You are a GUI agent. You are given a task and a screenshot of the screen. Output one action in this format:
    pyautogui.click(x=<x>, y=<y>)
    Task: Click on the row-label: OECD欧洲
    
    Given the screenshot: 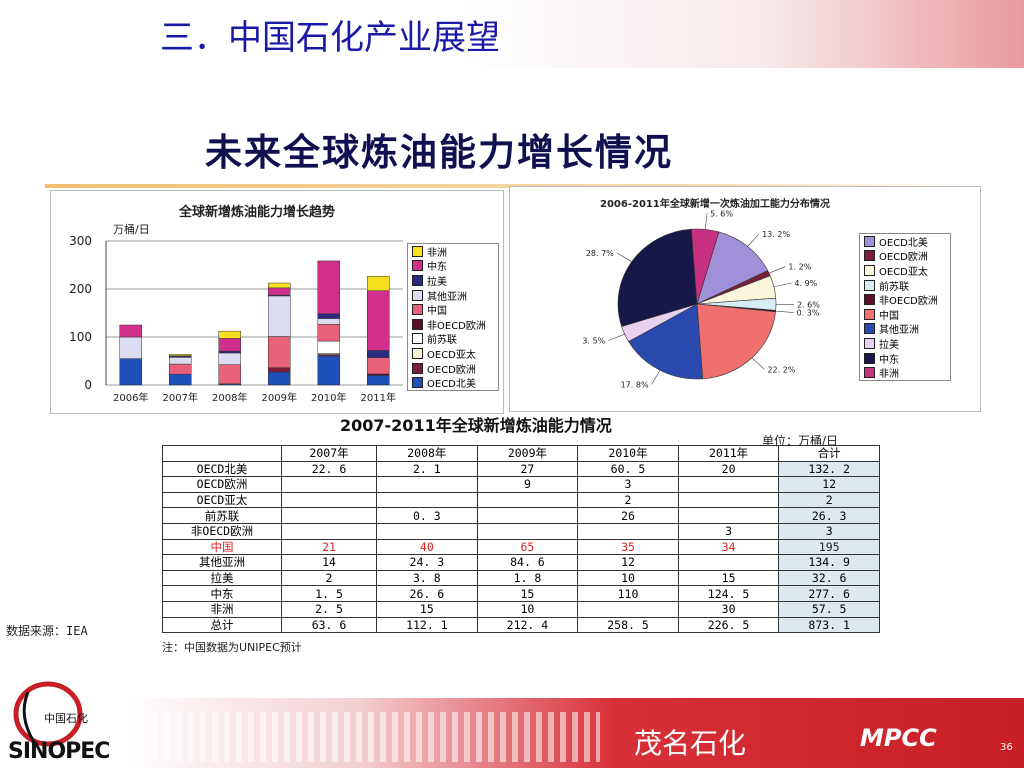 What is the action you would take?
    pyautogui.click(x=222, y=484)
    